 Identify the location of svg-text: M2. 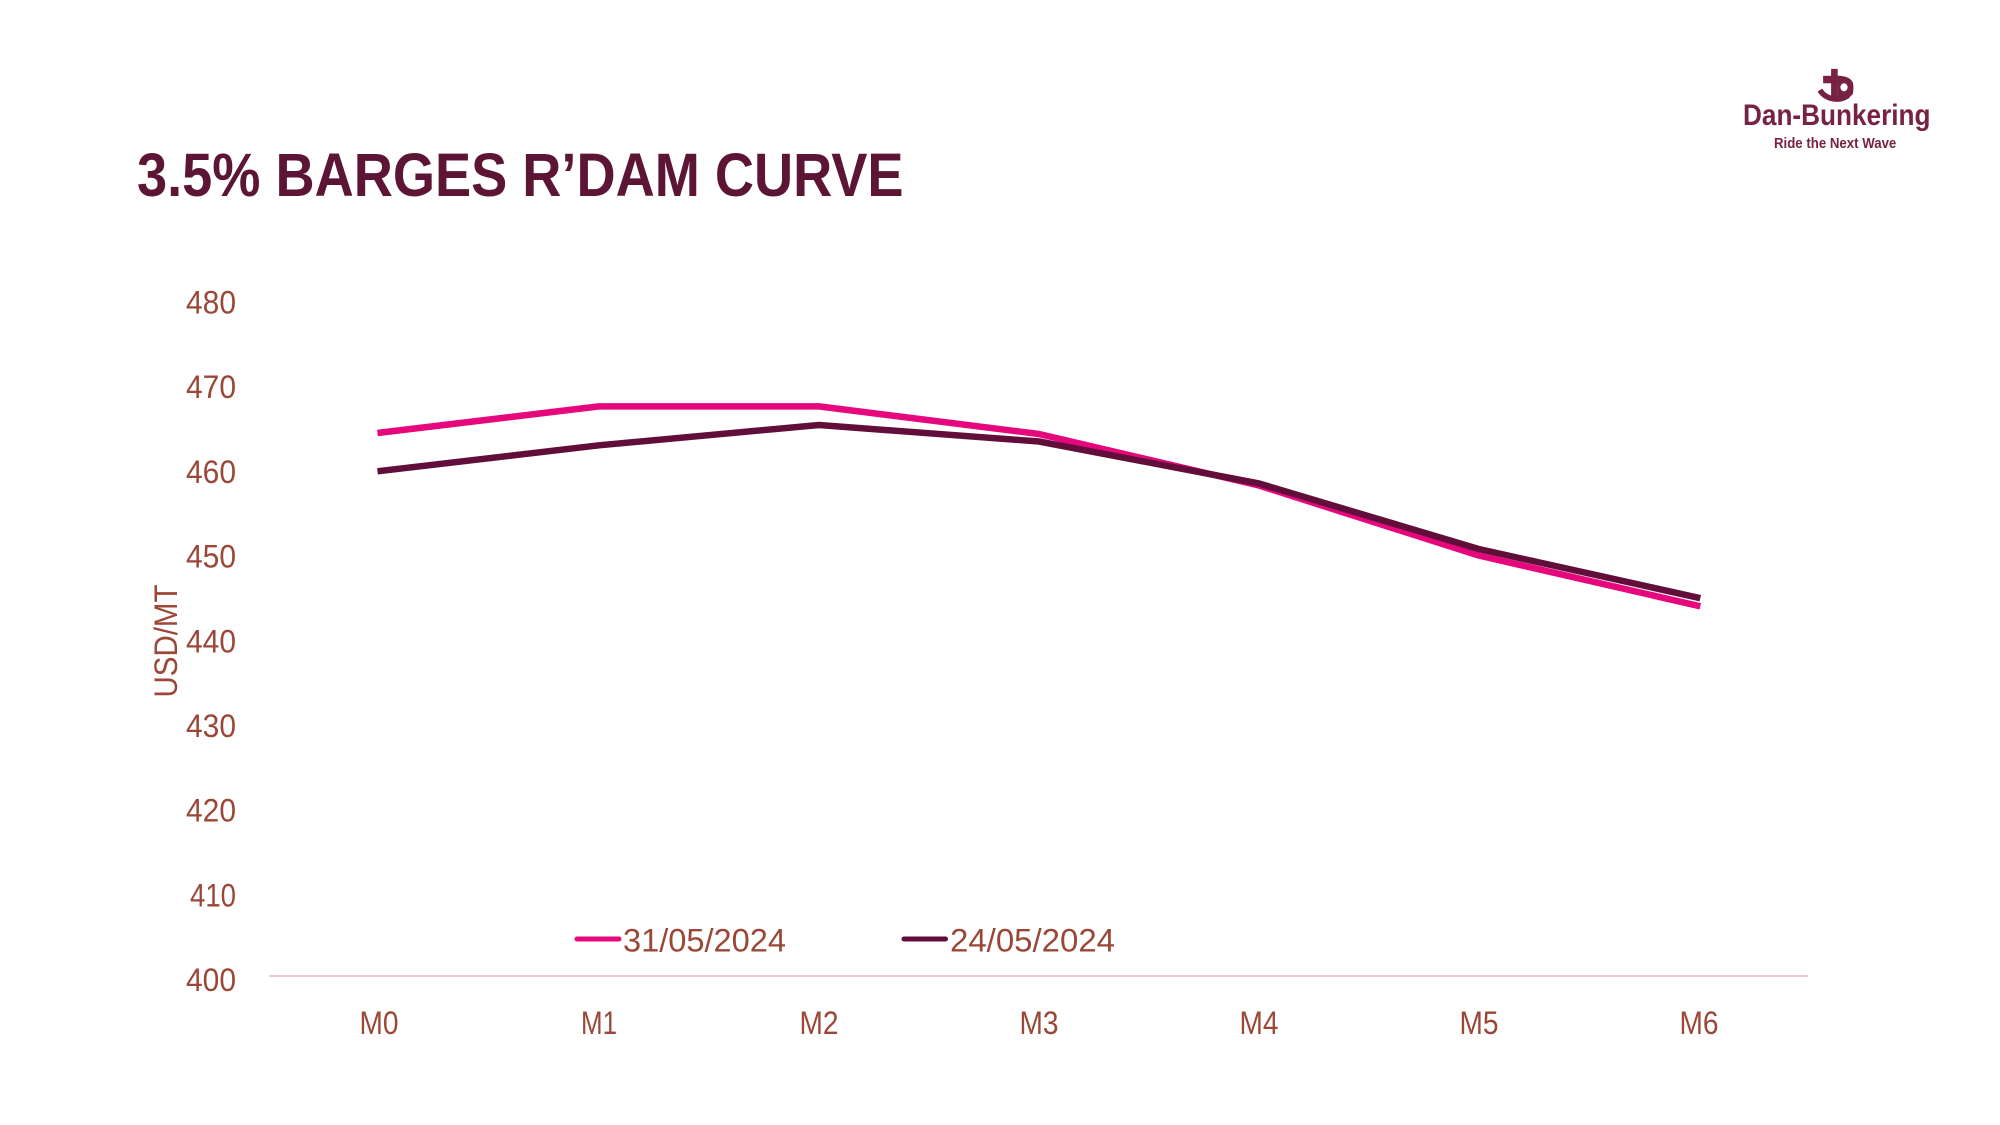
(819, 1023).